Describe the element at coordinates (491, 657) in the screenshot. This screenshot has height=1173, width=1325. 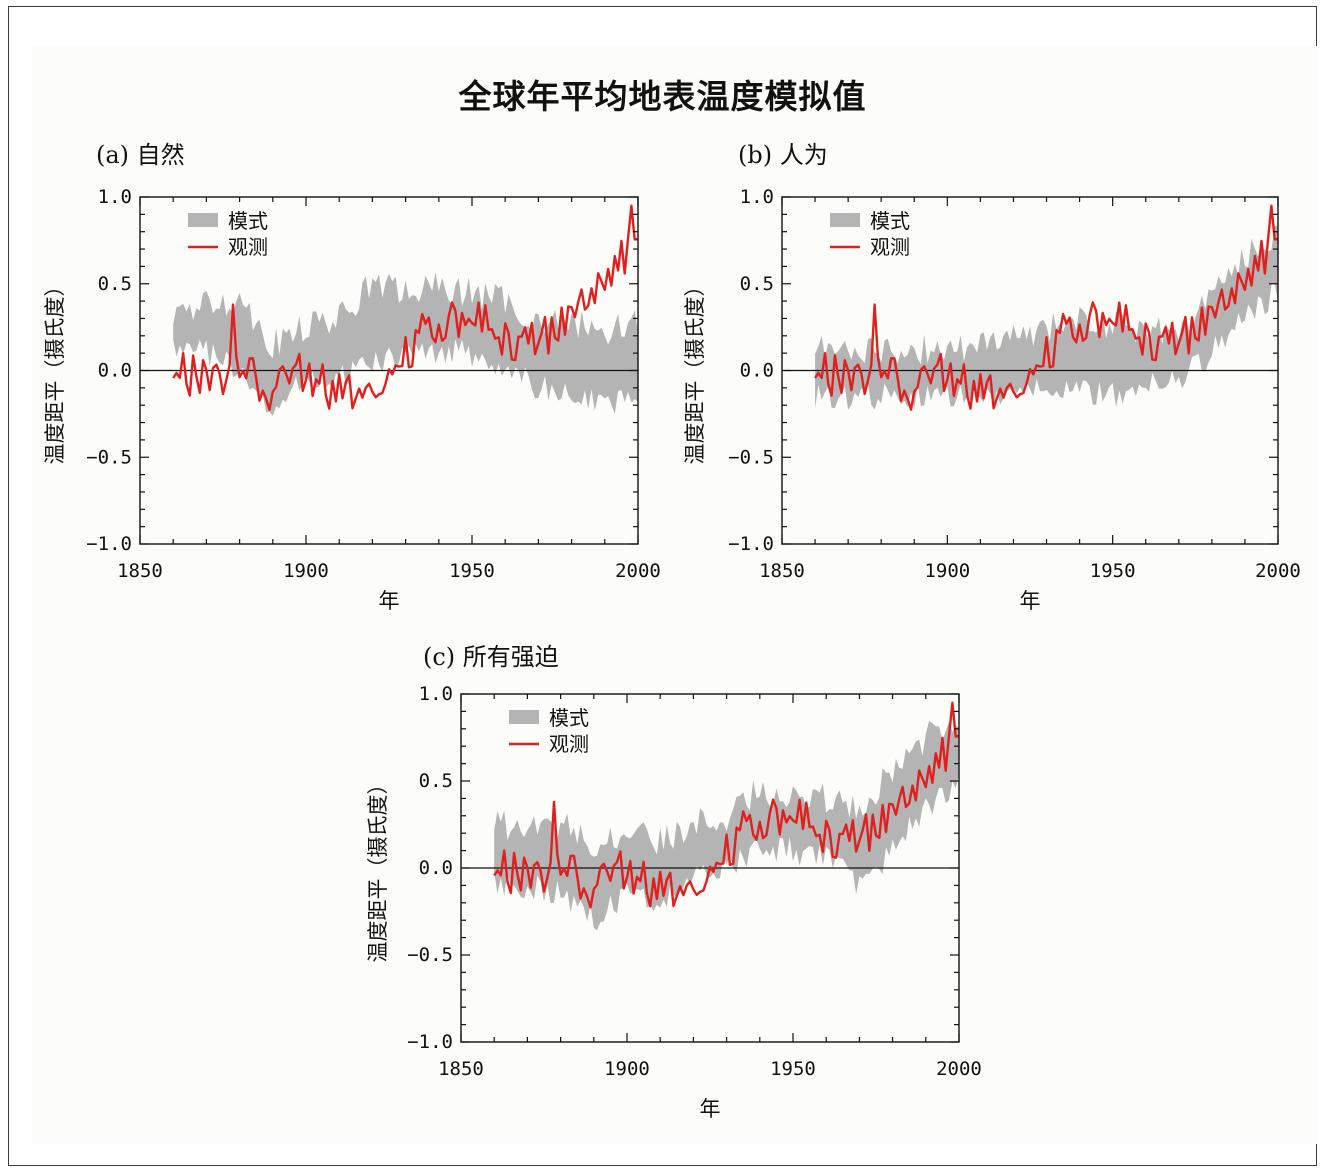
I see `panel-title: (c) 所有强迫` at that location.